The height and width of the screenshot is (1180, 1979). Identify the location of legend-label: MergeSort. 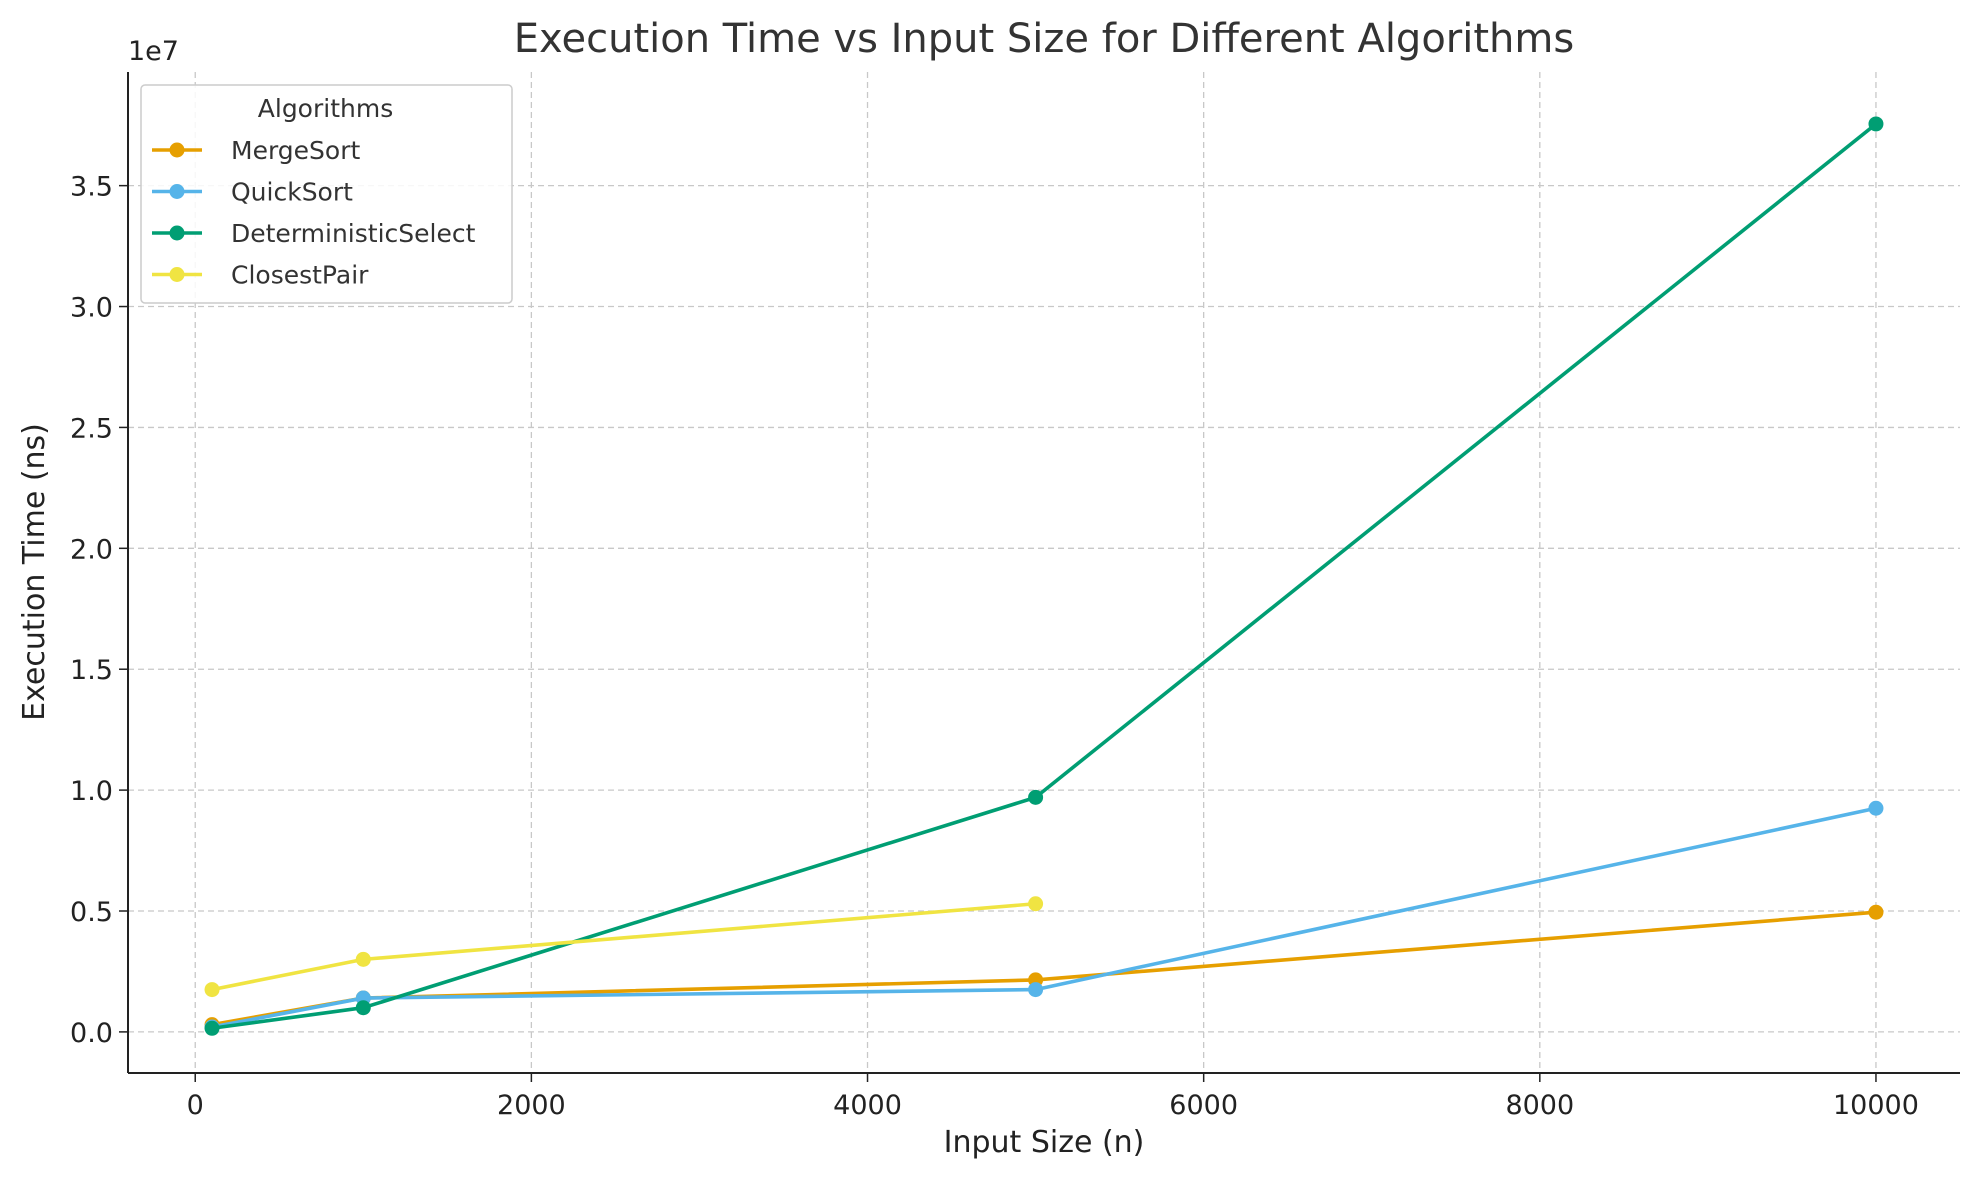
(295, 150).